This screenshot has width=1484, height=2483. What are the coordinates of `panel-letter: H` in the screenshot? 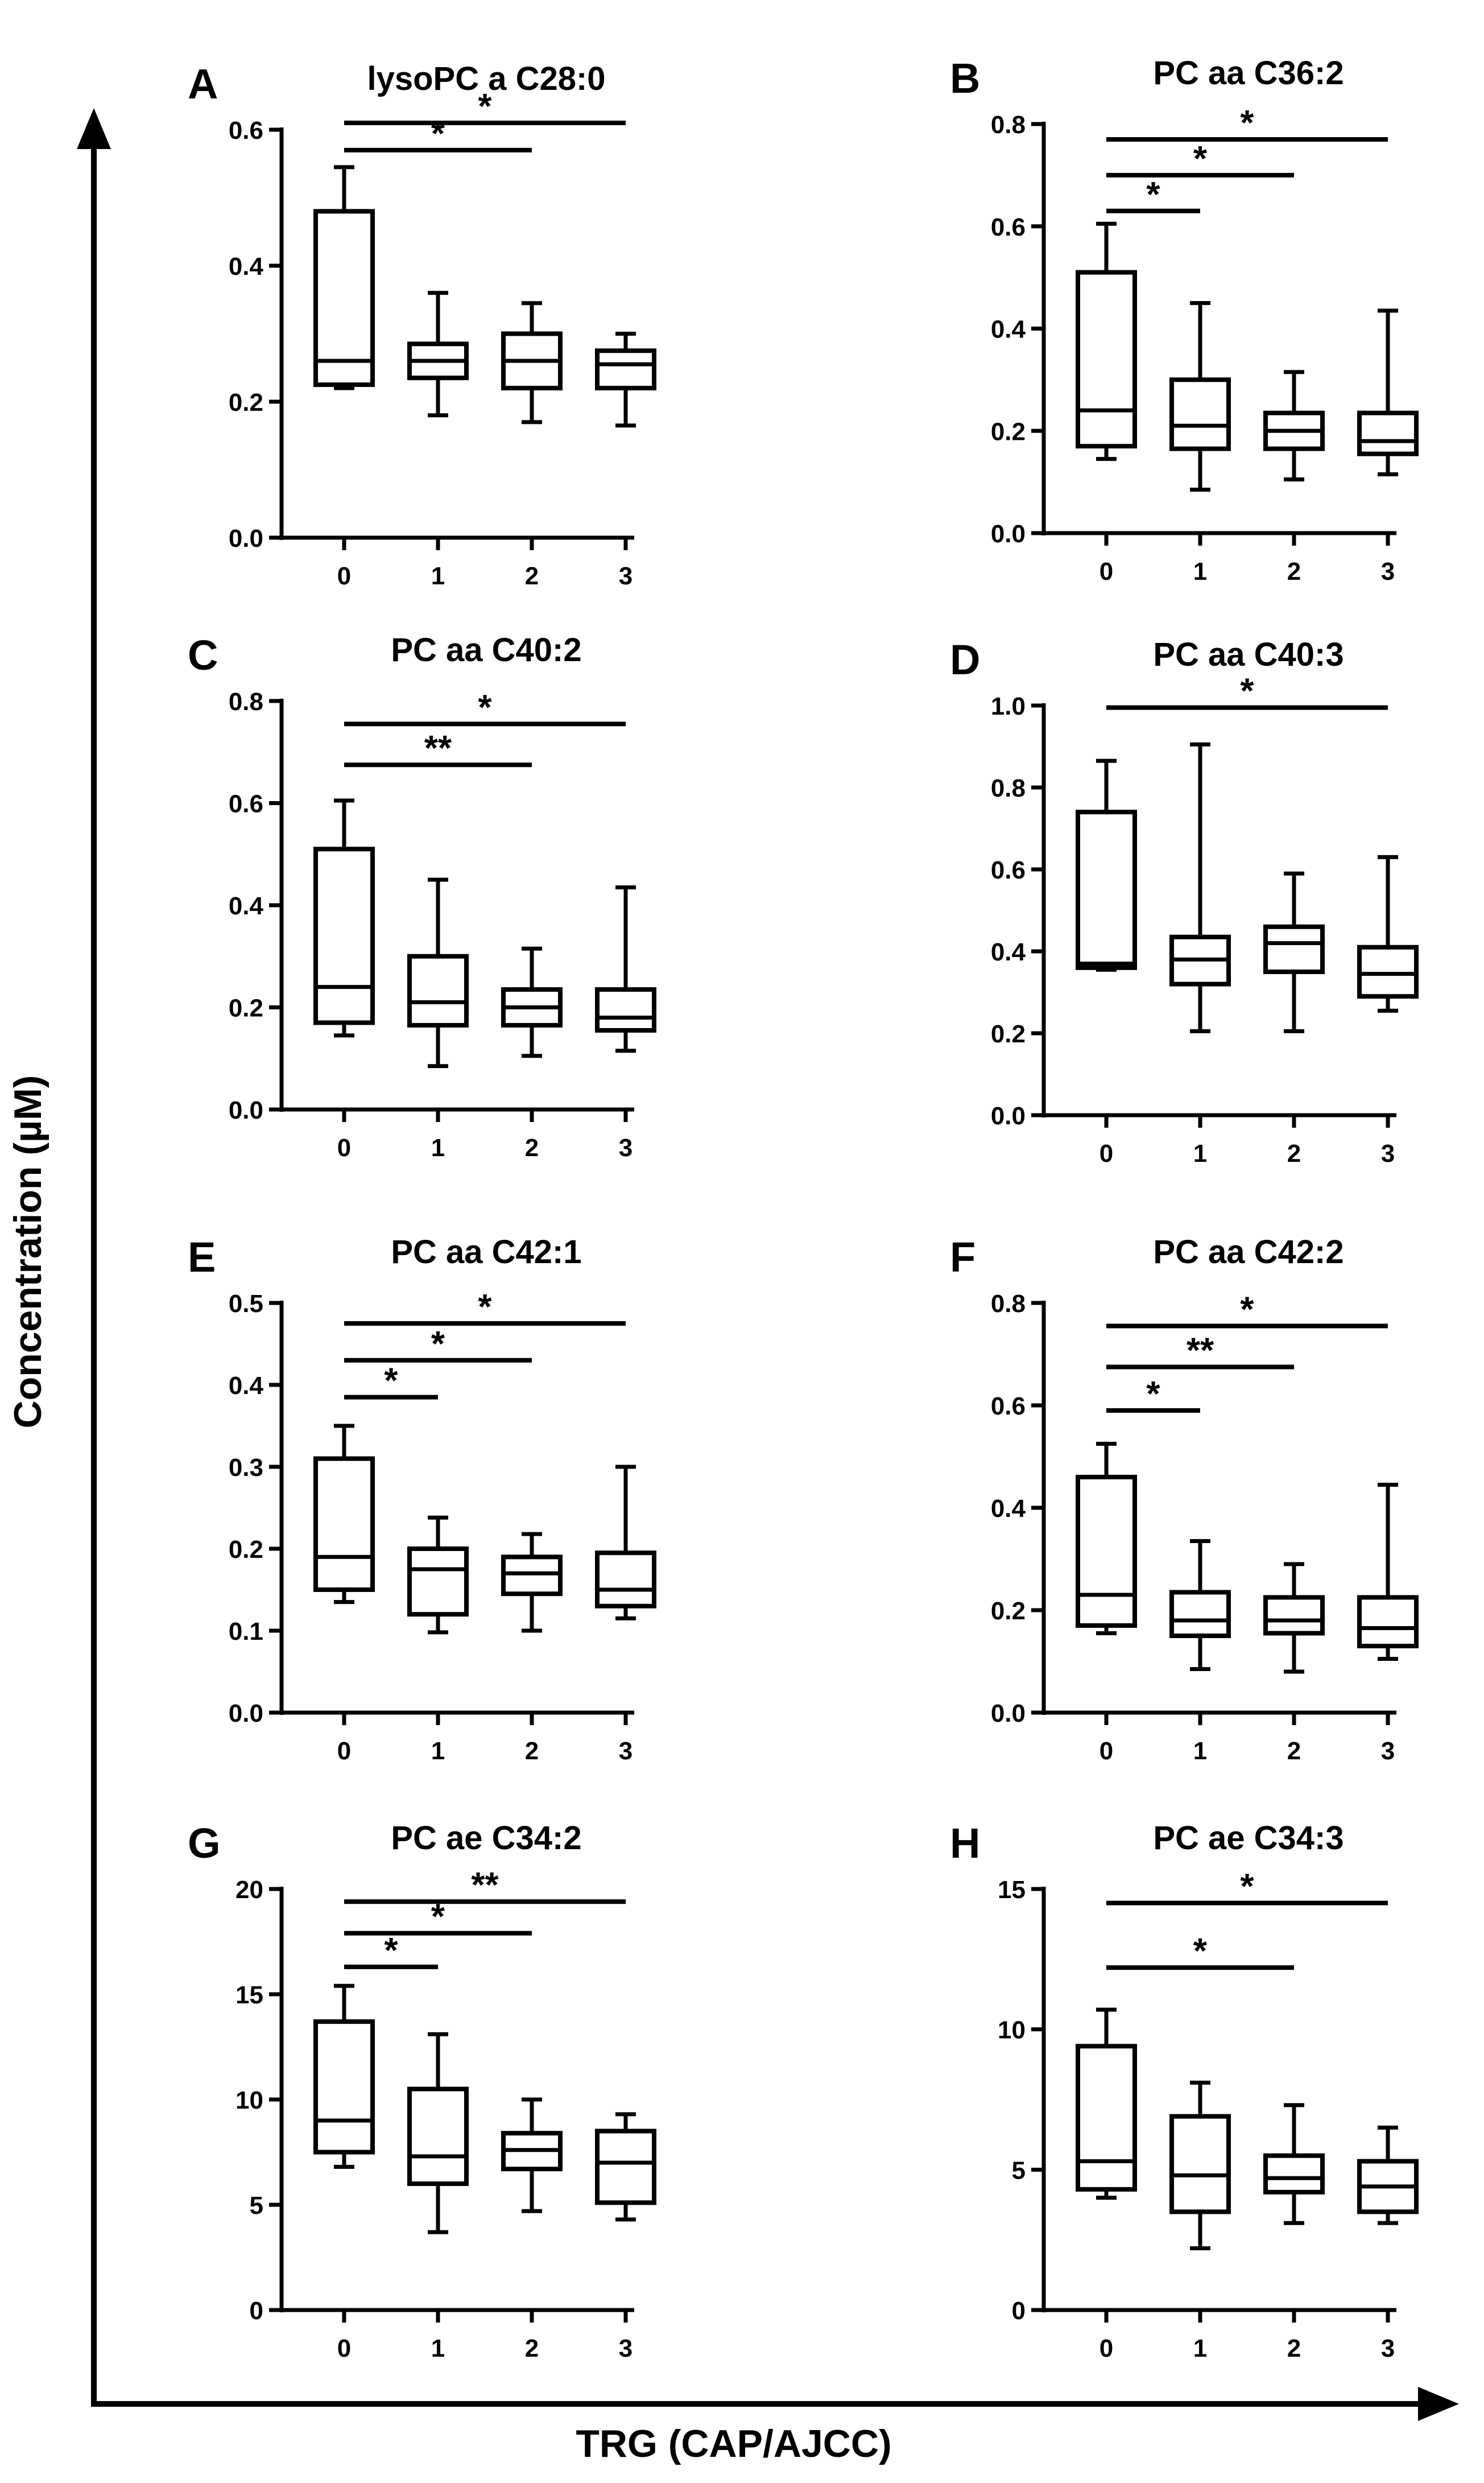 It's located at (965, 1843).